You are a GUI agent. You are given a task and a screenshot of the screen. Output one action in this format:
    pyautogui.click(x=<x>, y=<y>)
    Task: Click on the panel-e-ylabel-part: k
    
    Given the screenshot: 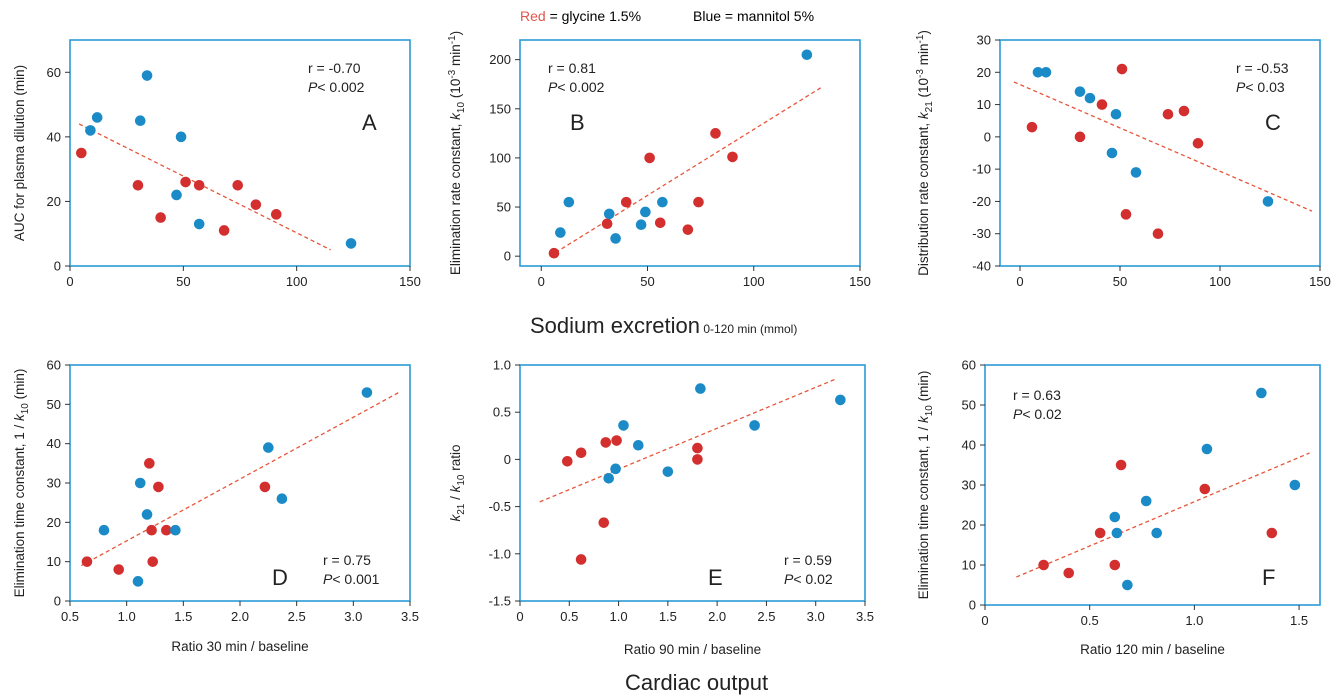 What is the action you would take?
    pyautogui.click(x=455, y=518)
    